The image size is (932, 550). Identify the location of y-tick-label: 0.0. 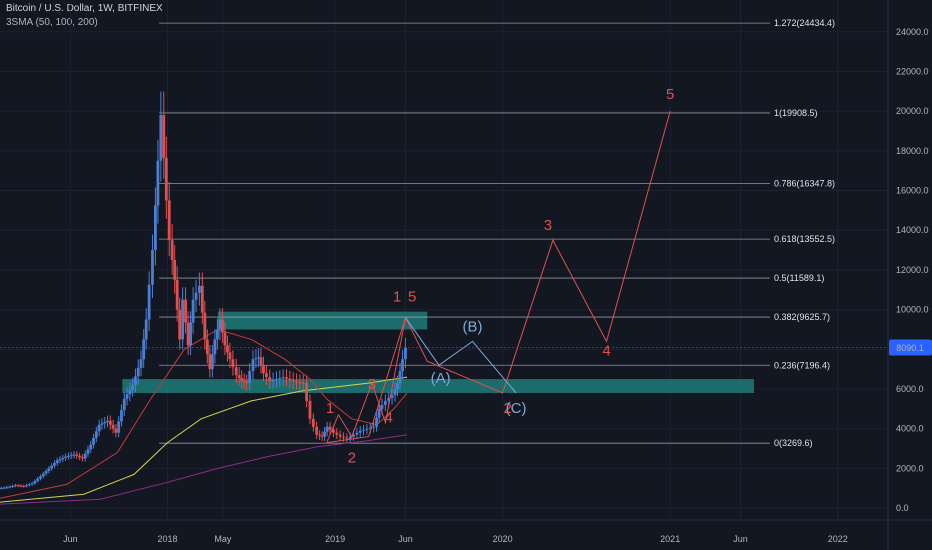
(902, 508).